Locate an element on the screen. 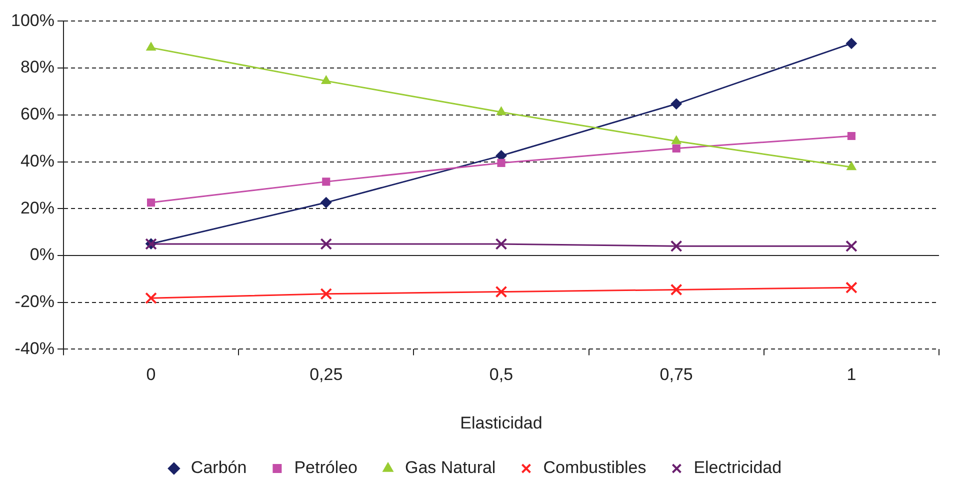 The image size is (967, 499). legend-label: Combustibles is located at coordinates (594, 468).